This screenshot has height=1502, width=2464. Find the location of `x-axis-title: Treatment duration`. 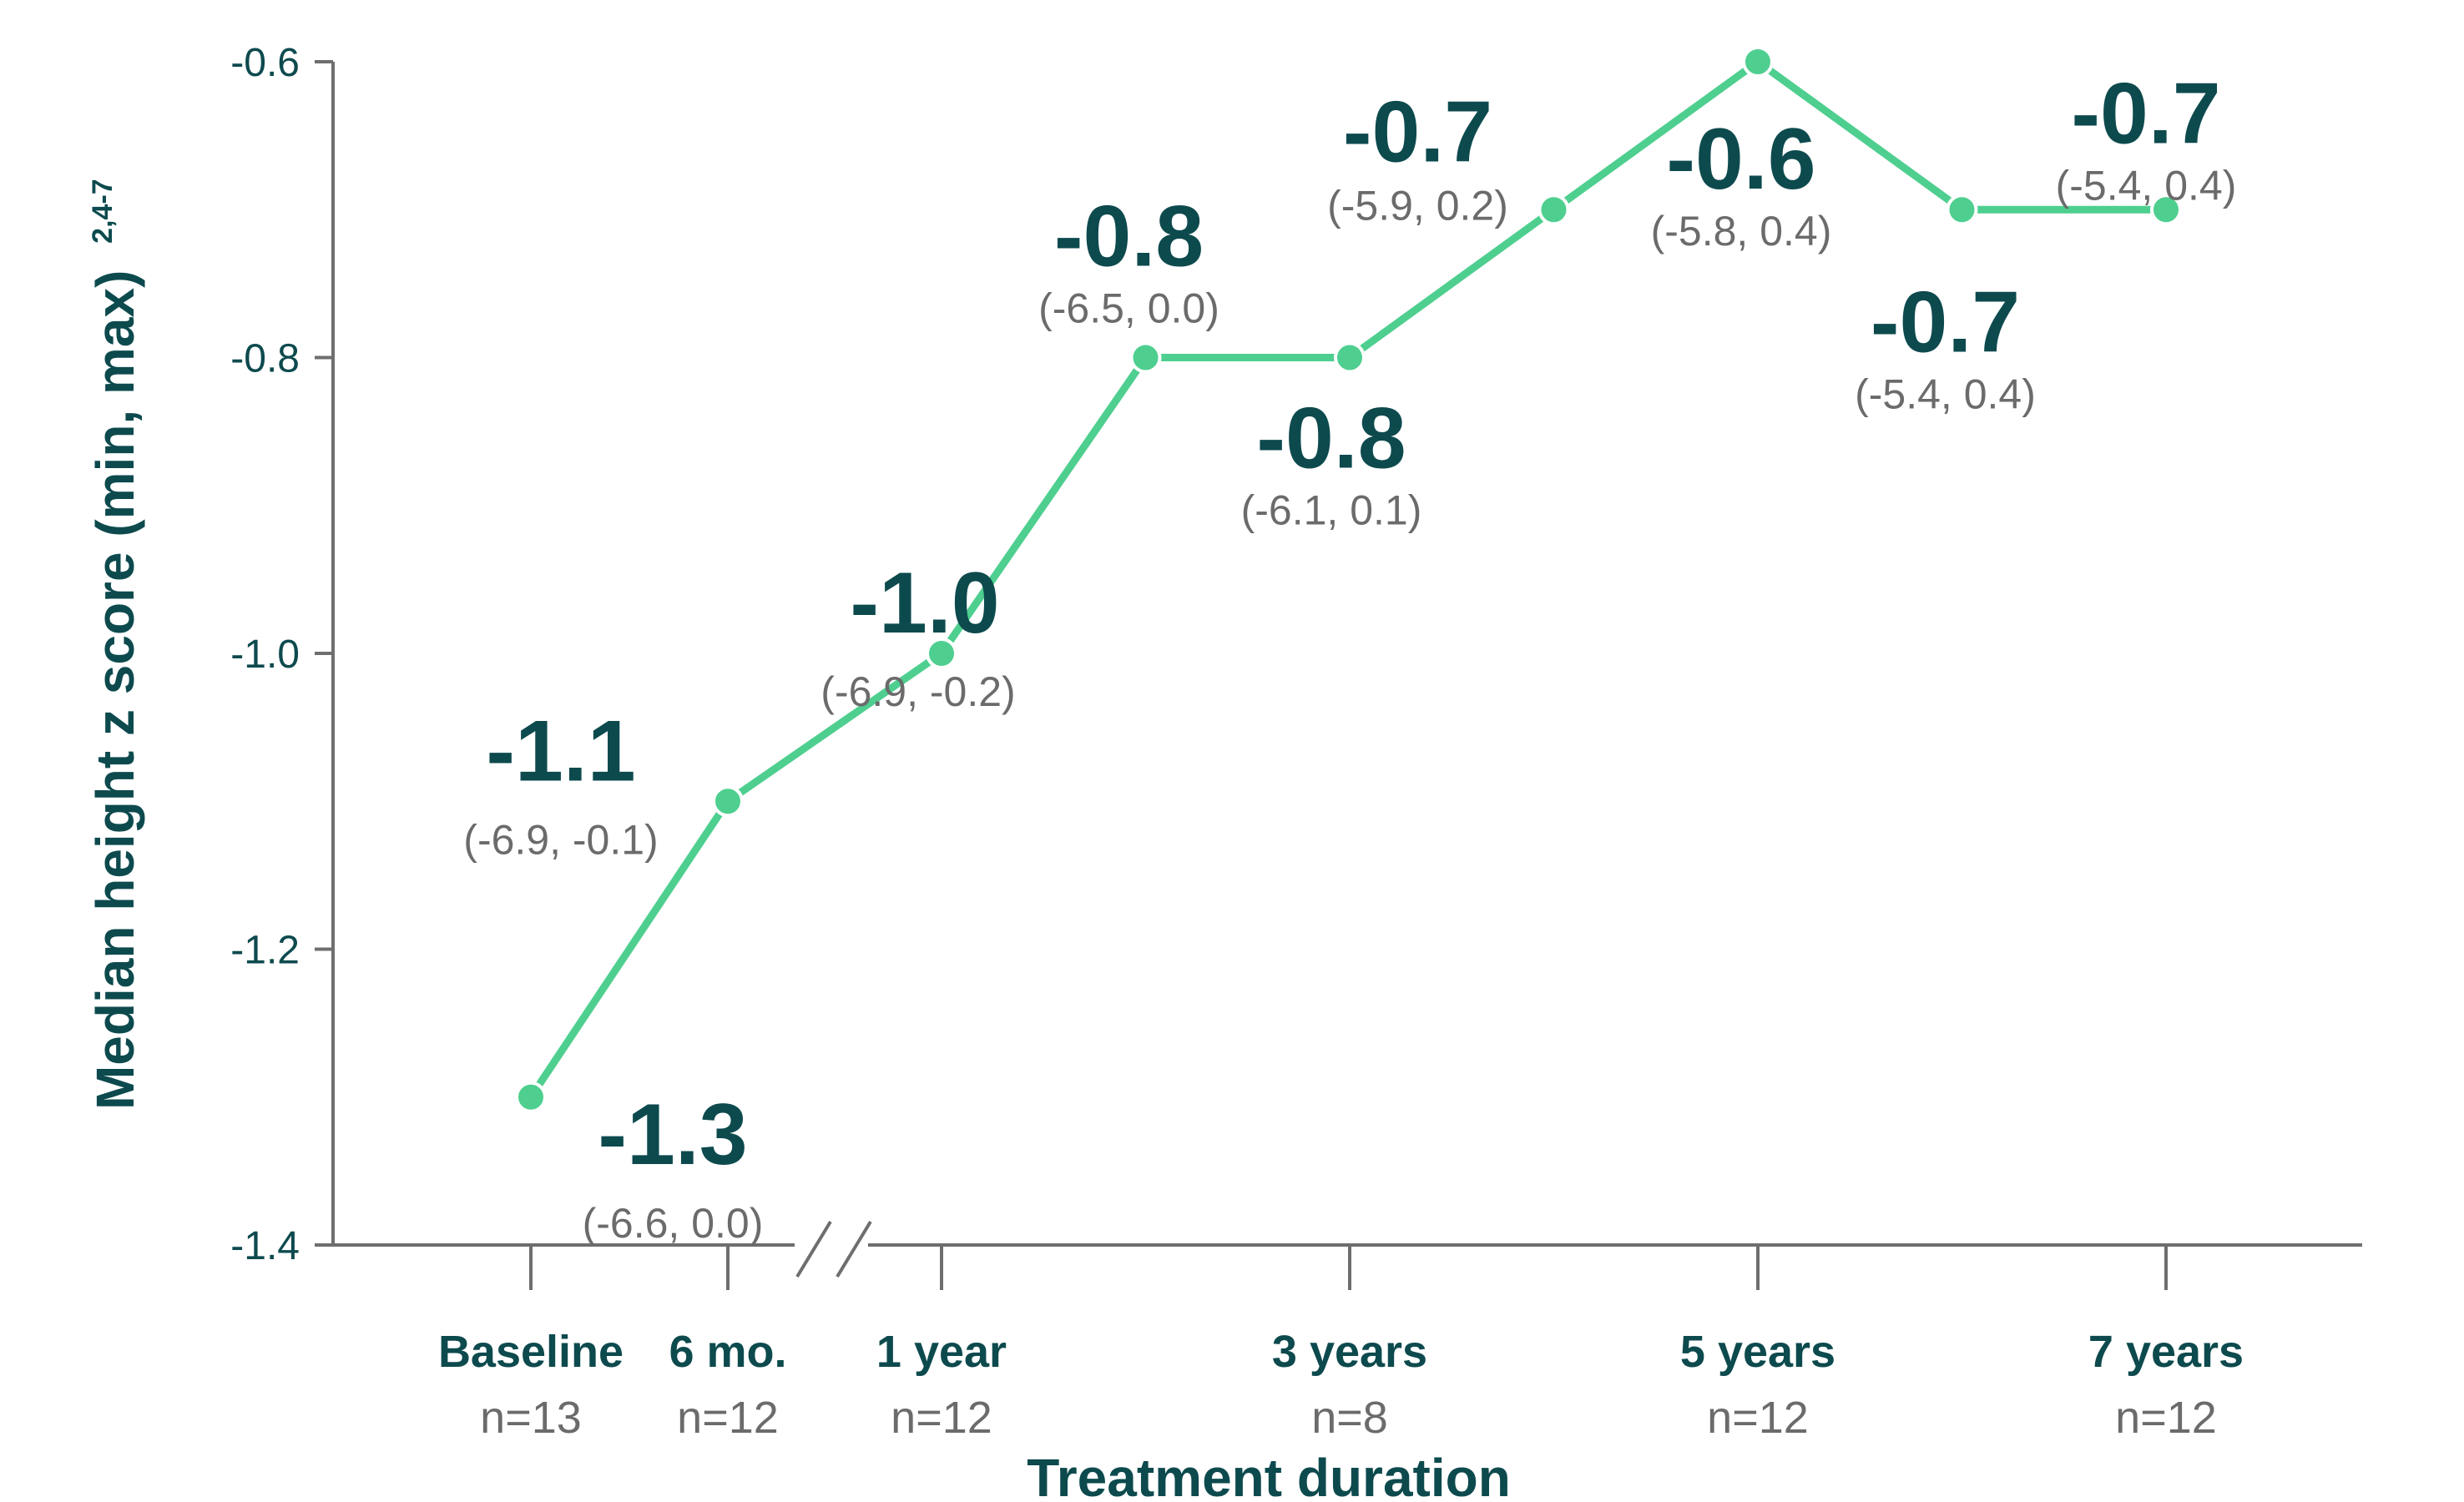

x-axis-title: Treatment duration is located at coordinates (1269, 1475).